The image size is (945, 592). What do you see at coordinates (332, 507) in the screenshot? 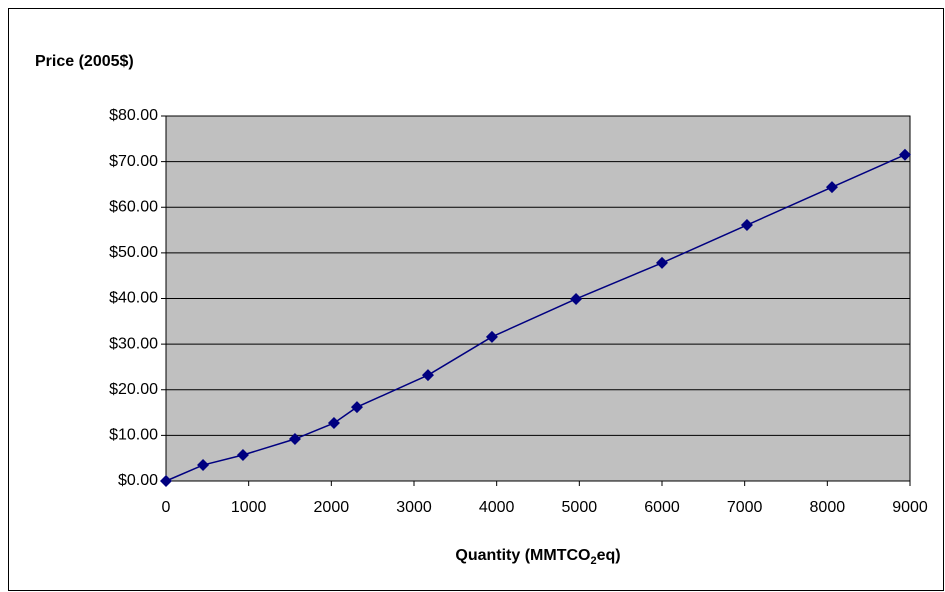
I see `x-tick-label: 2000` at bounding box center [332, 507].